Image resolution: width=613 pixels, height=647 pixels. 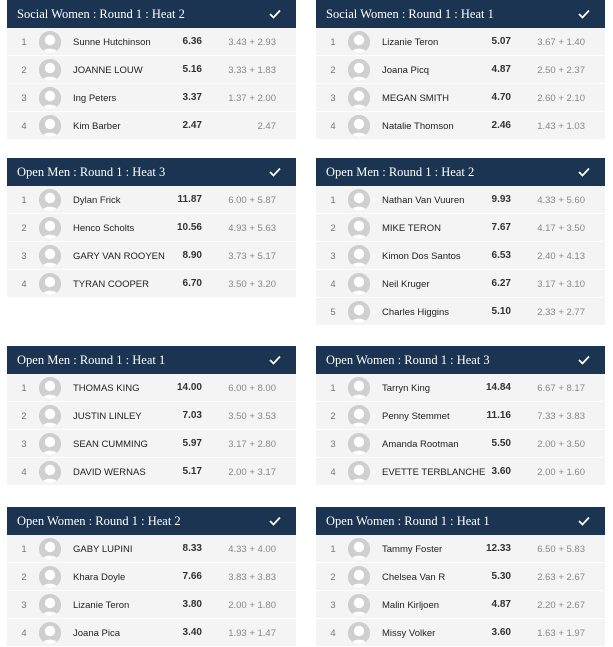 I want to click on total-score: 5.50, so click(x=501, y=443).